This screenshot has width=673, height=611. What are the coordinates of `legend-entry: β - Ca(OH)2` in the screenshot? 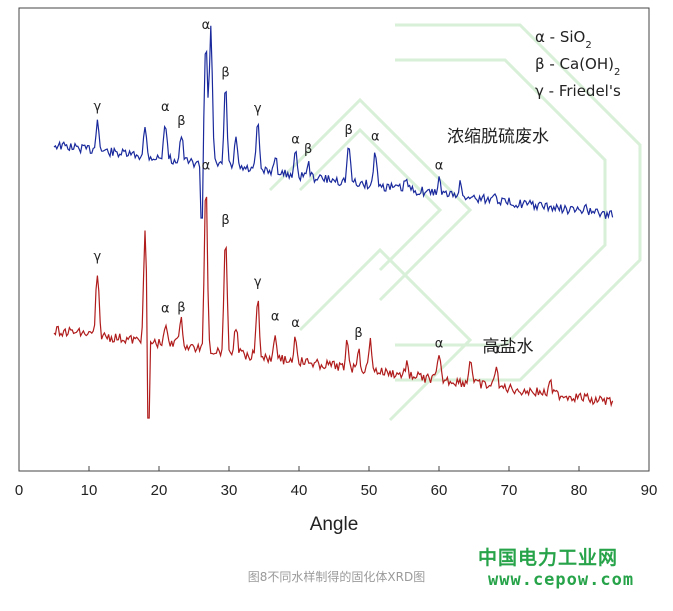 It's located at (577, 66).